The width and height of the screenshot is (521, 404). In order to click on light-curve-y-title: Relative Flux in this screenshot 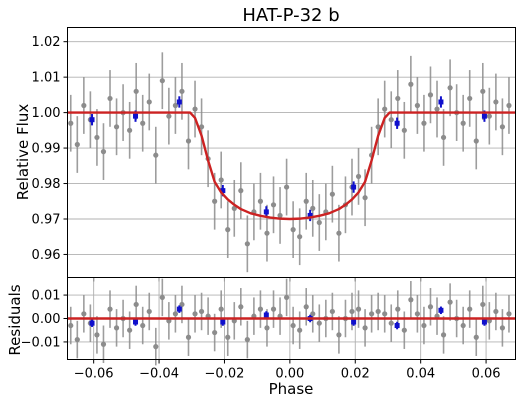, I will do `click(23, 152)`.